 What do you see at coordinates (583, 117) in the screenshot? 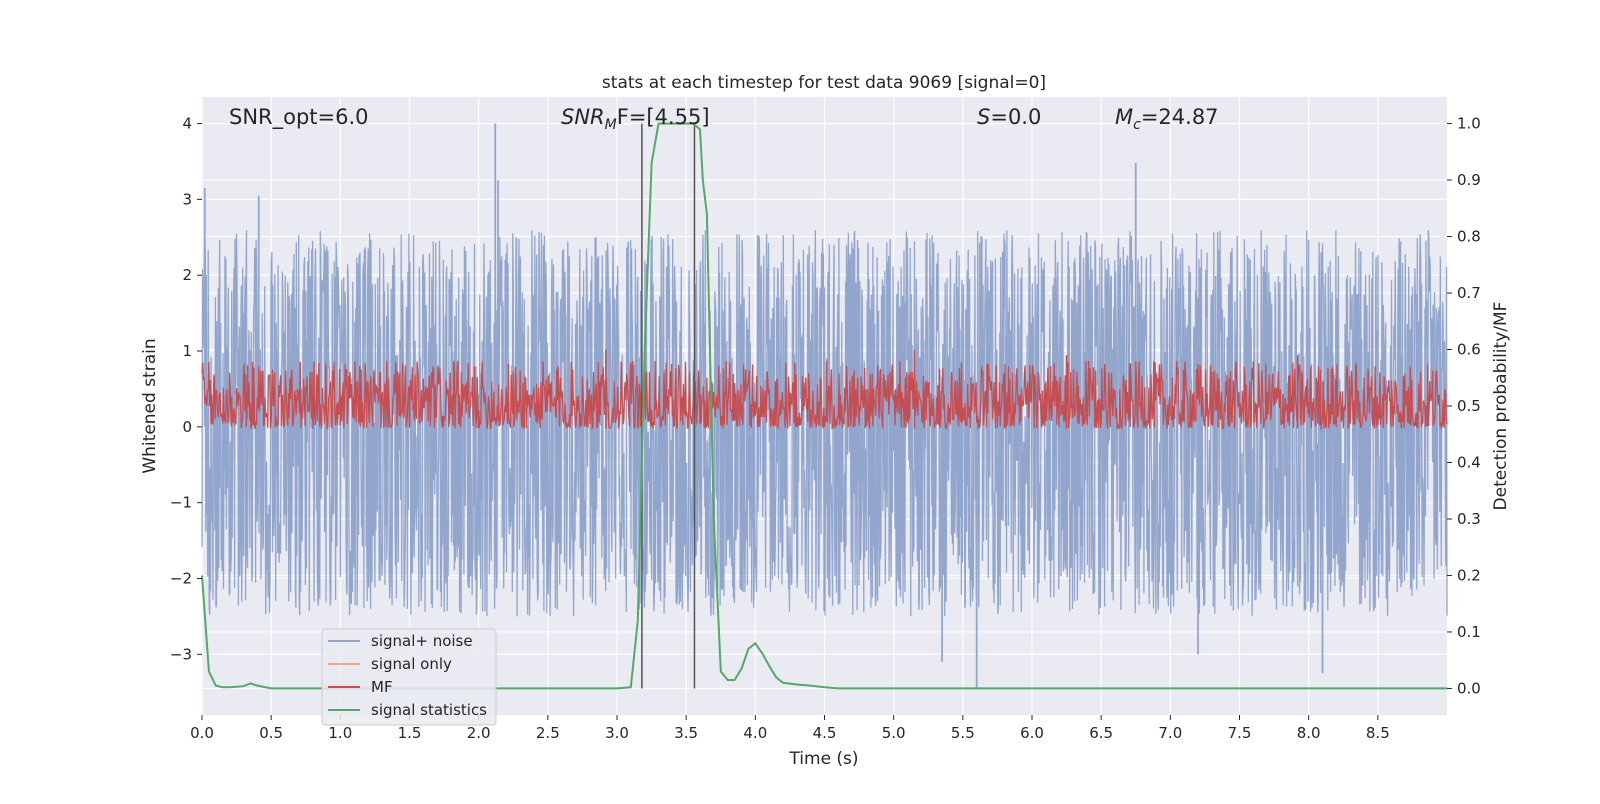
I see `annotation-snr-mf-main: SNR` at bounding box center [583, 117].